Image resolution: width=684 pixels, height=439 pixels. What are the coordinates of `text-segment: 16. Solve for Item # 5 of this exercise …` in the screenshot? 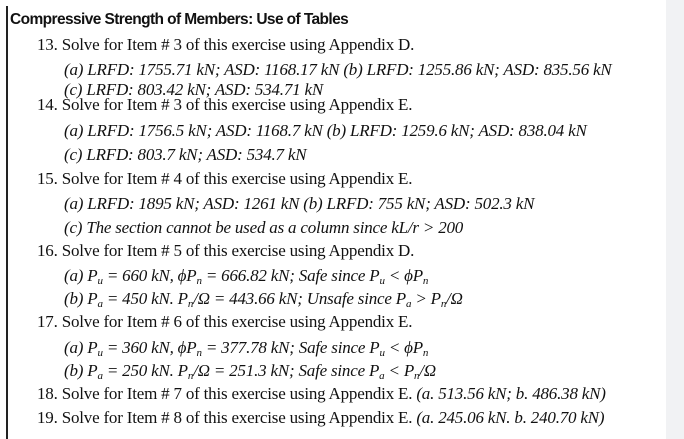 It's located at (226, 250).